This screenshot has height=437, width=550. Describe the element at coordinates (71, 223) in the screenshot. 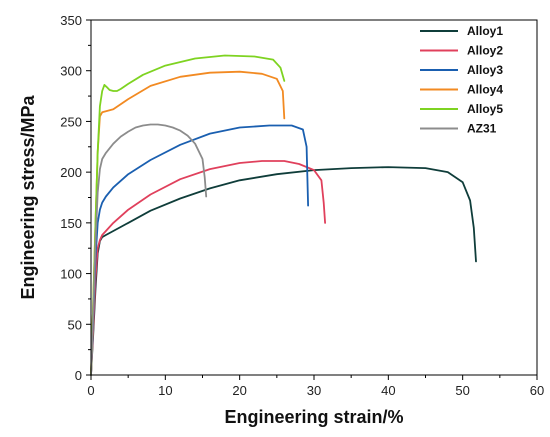

I see `y-tick-label: 150` at that location.